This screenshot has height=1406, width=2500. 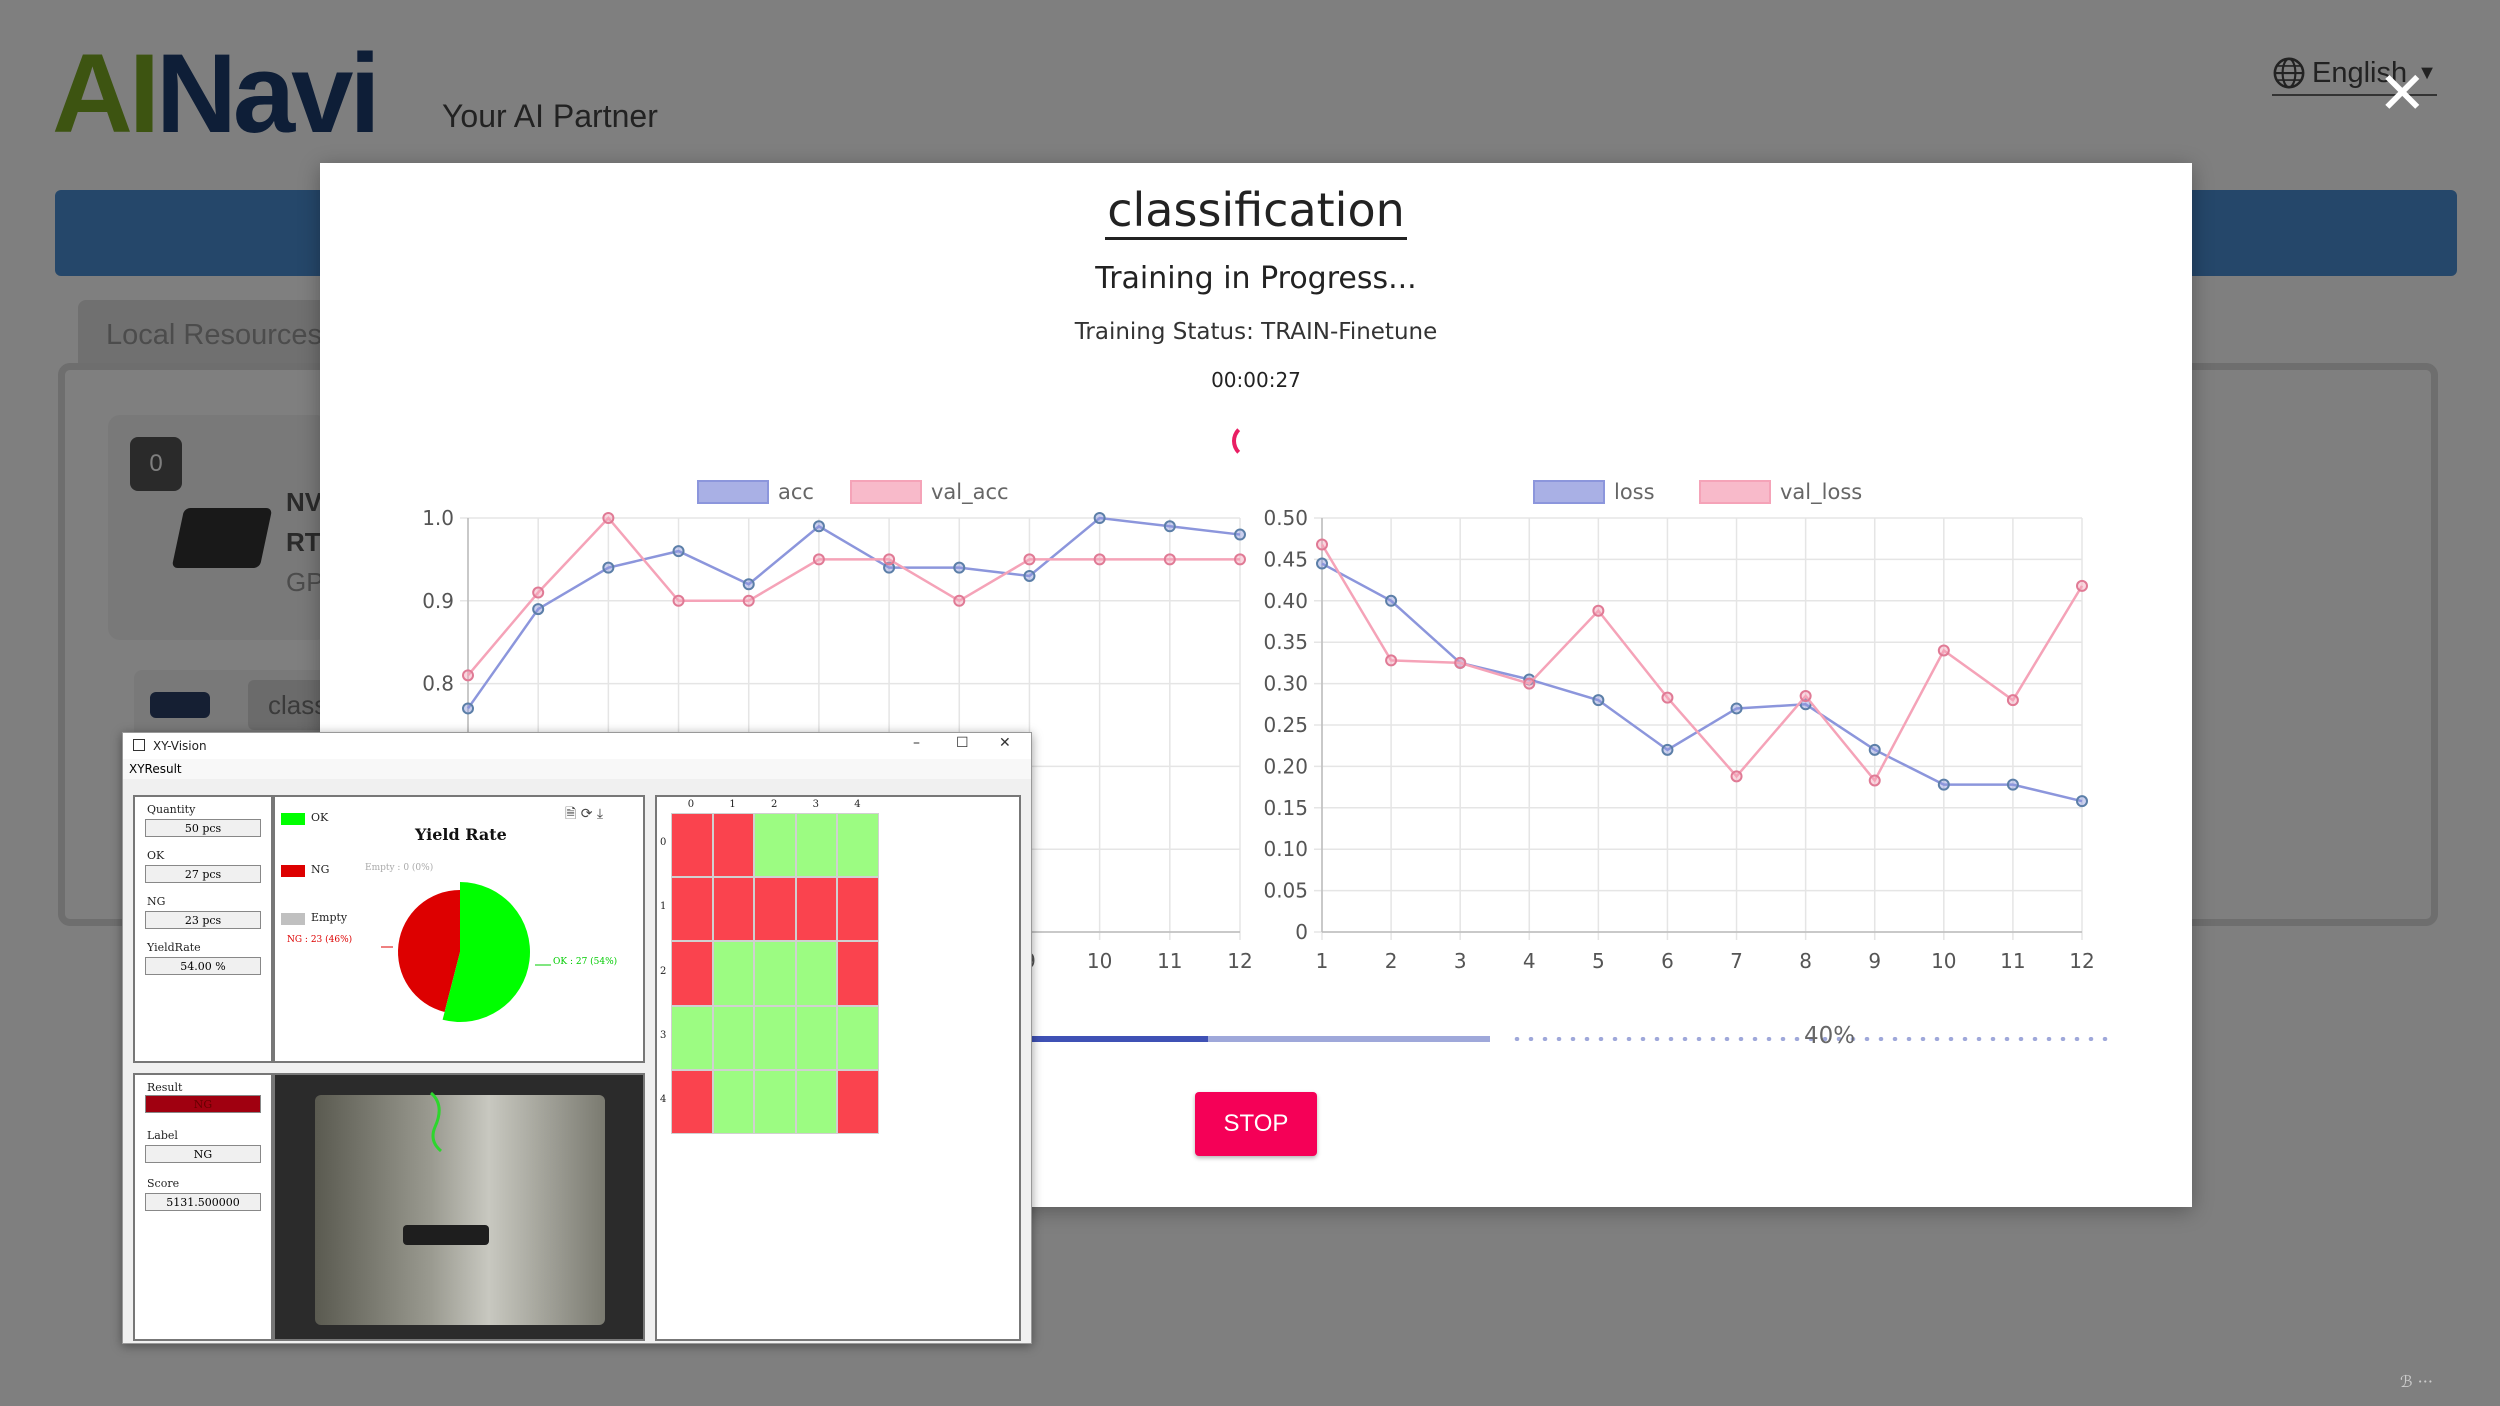 I want to click on minimize-icon: –, so click(x=916, y=743).